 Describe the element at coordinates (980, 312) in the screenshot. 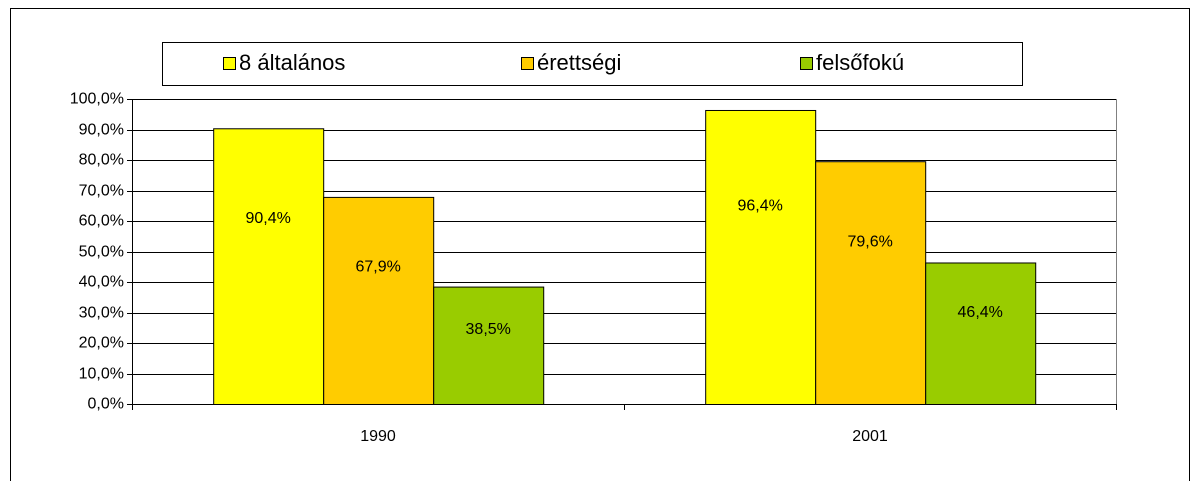

I see `value-label: 46,4%` at that location.